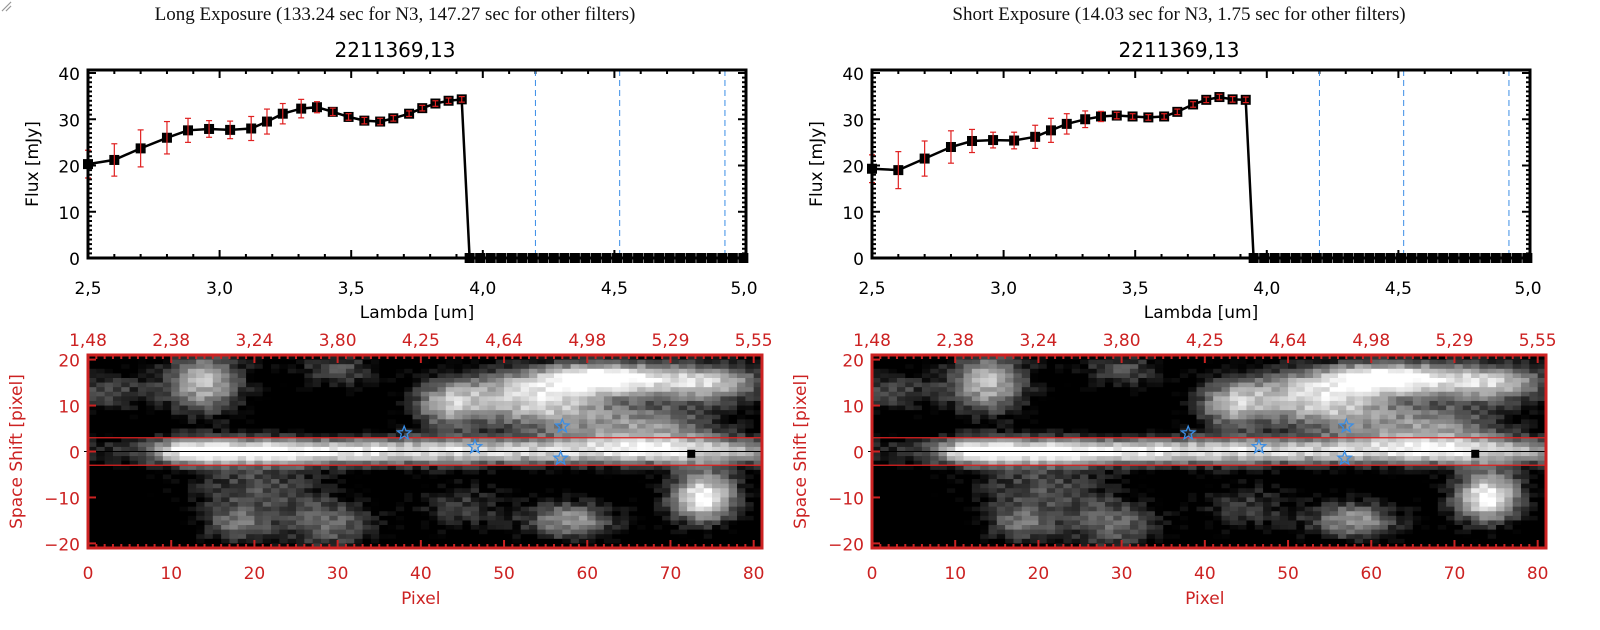 Image resolution: width=1600 pixels, height=630 pixels. What do you see at coordinates (69, 408) in the screenshot?
I see `y-tick-label: 10` at bounding box center [69, 408].